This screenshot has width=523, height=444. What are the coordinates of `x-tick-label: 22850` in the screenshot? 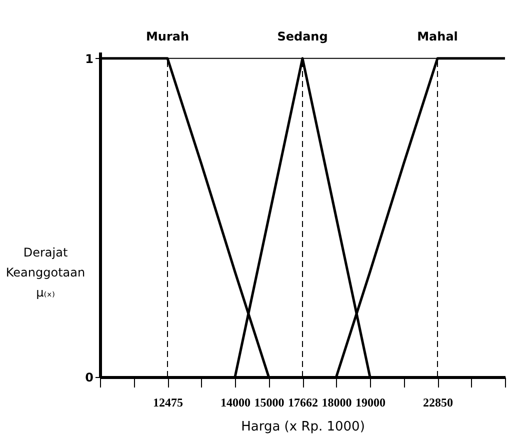 It's located at (438, 403).